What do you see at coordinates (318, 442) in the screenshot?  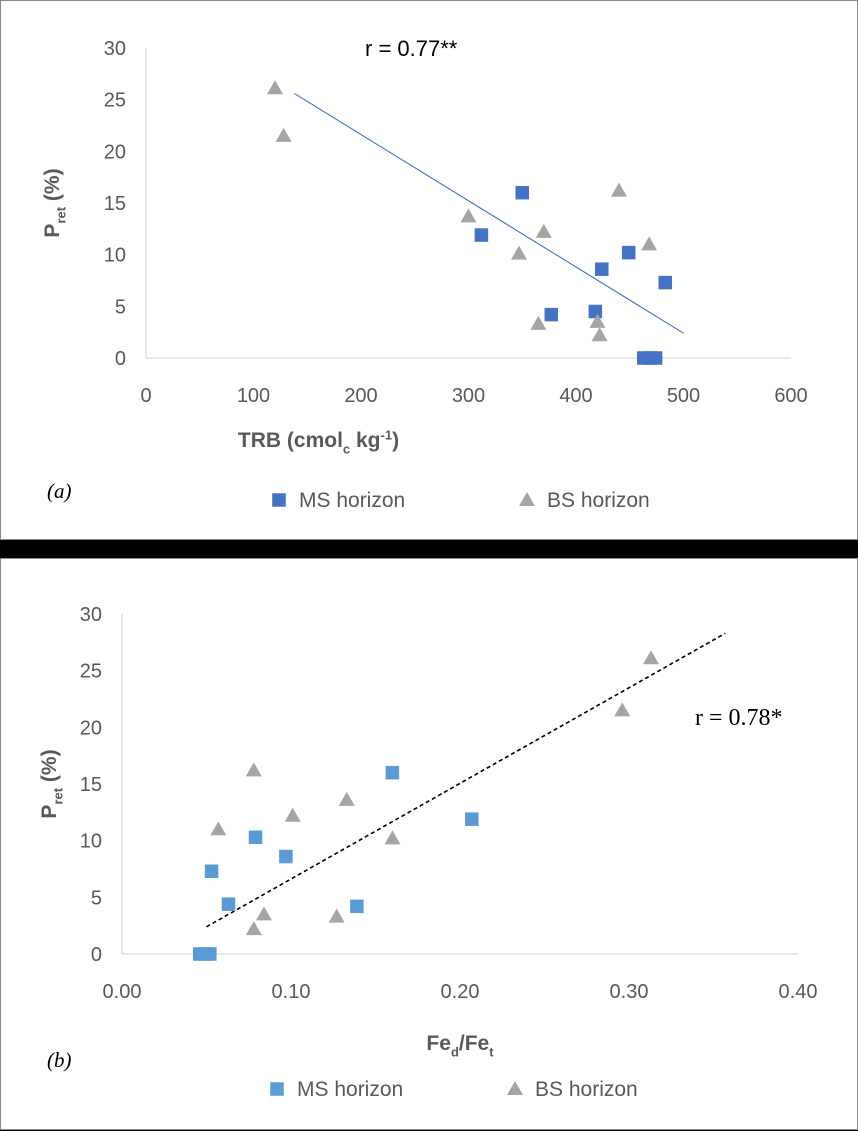 I see `x-axis-title: TRB (cmolc kg-1)` at bounding box center [318, 442].